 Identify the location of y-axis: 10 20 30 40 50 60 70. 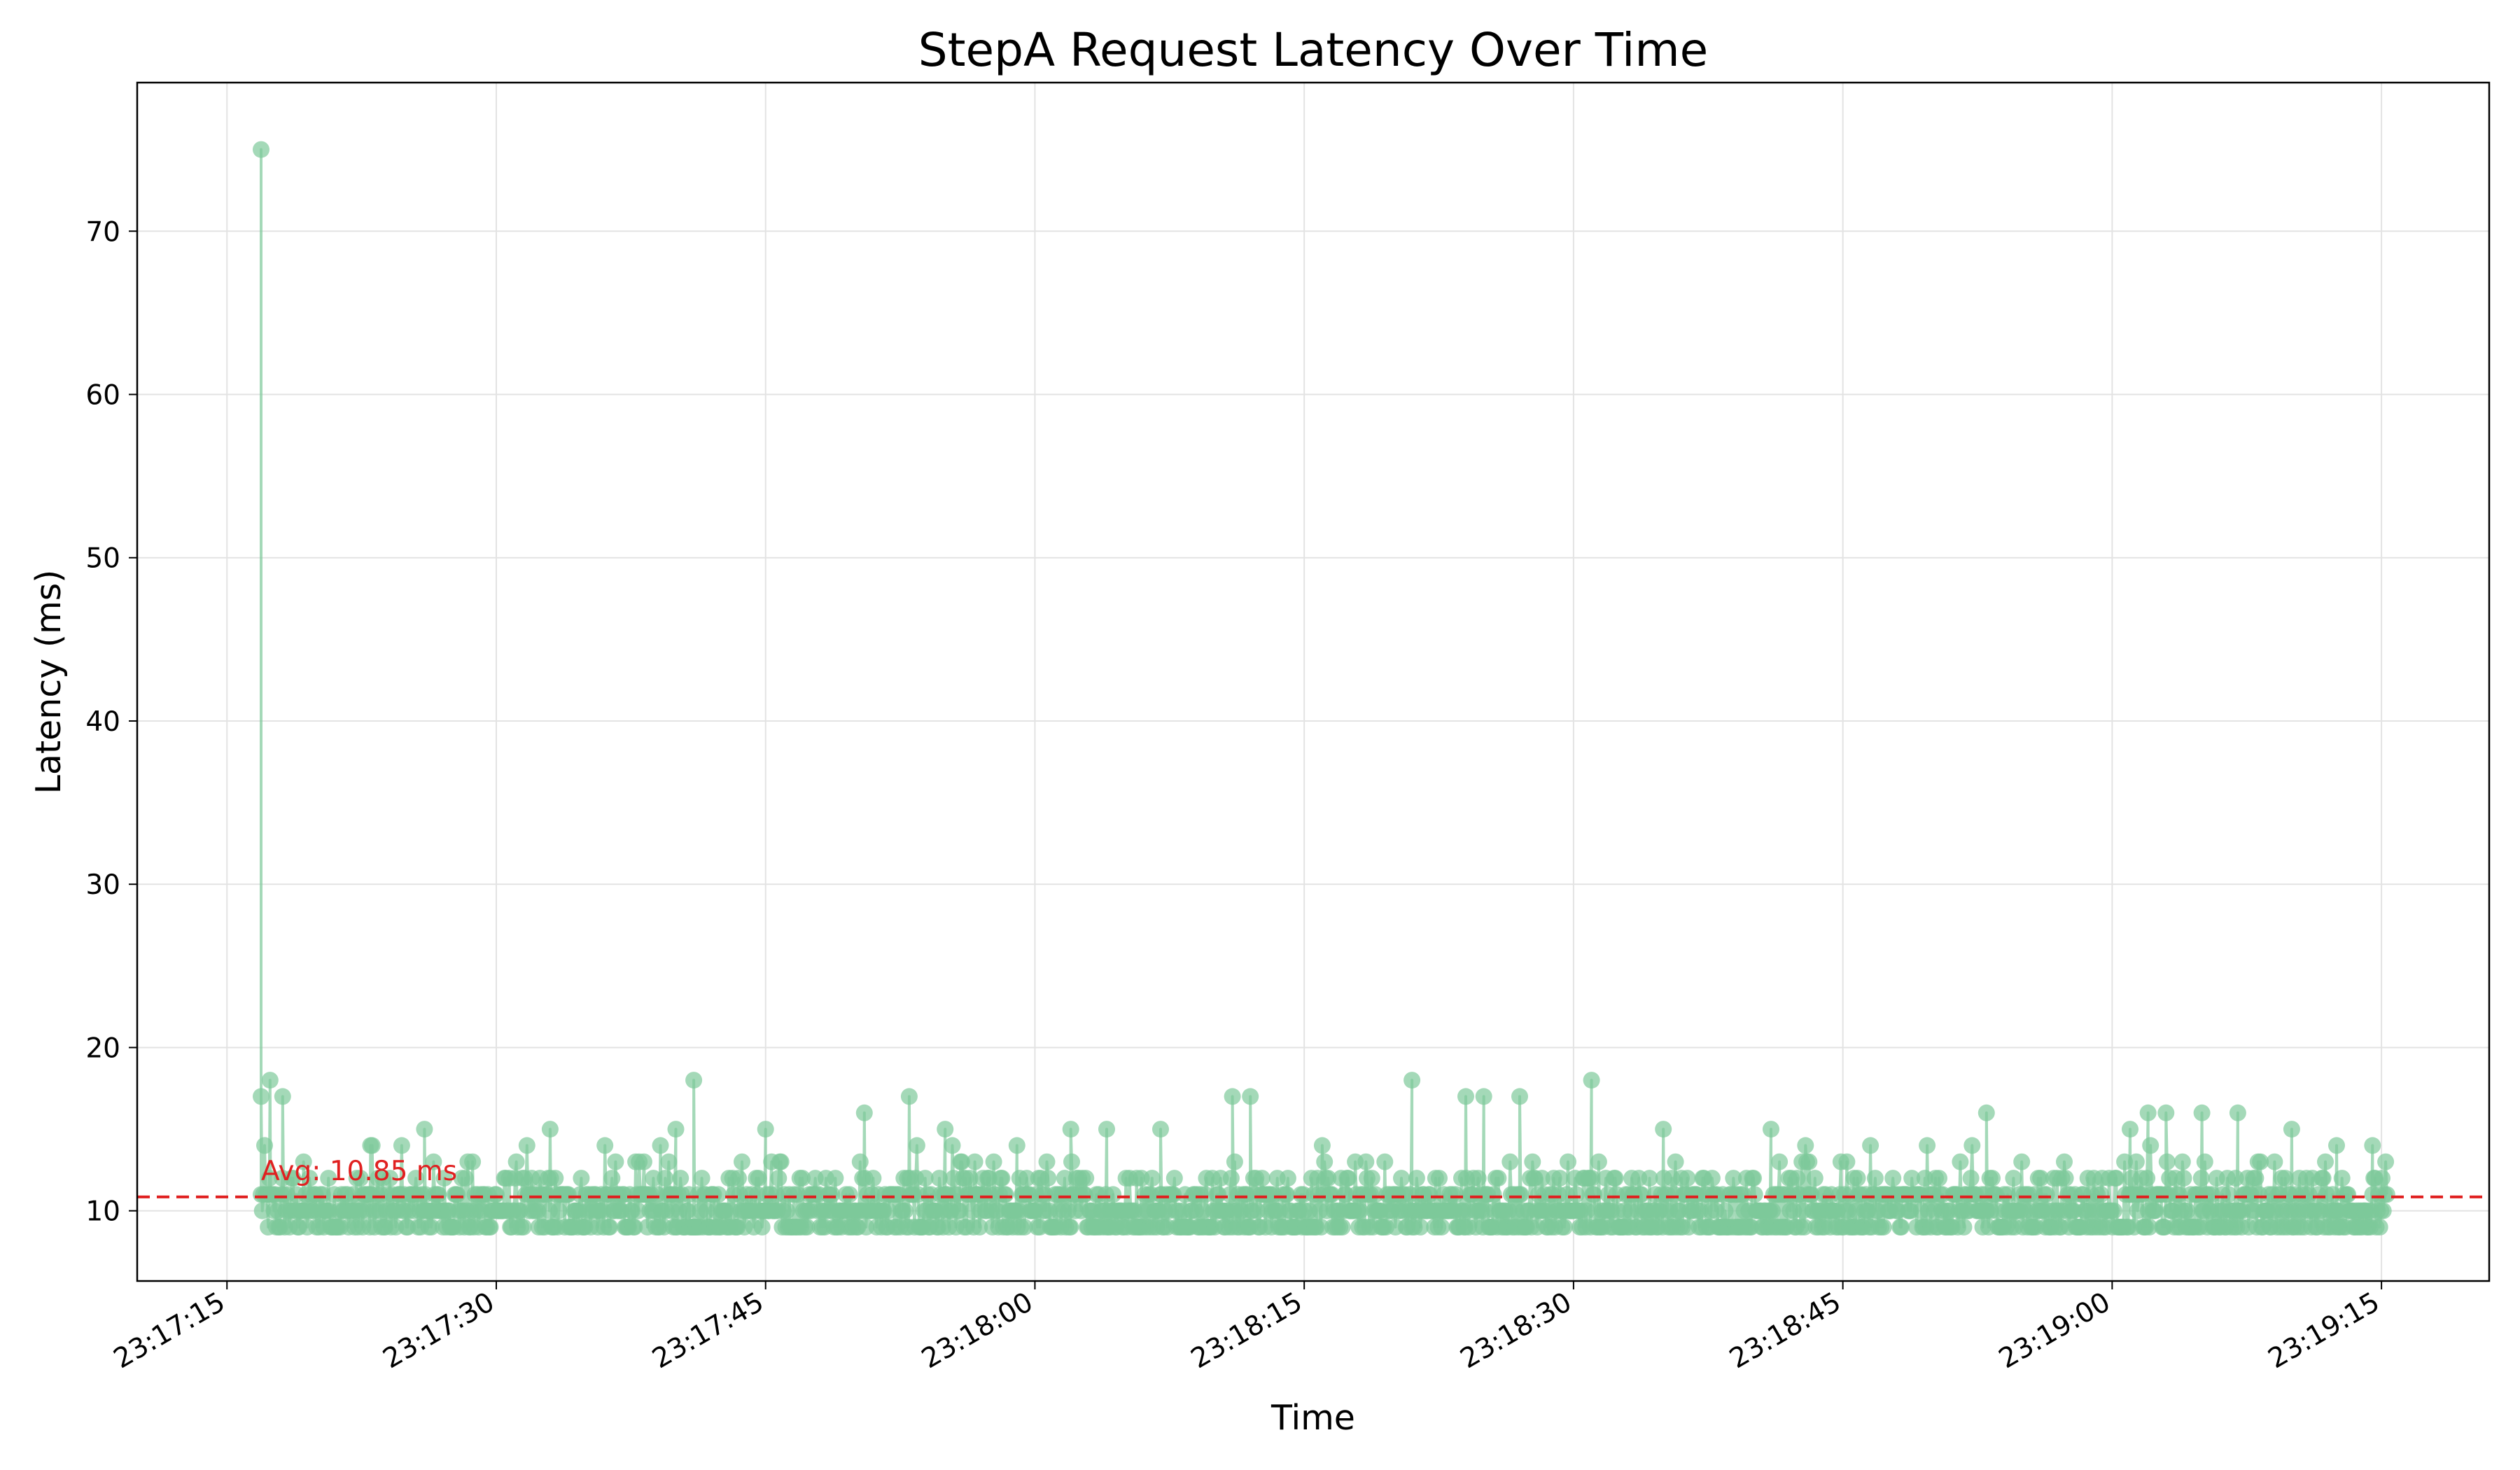
(111, 722).